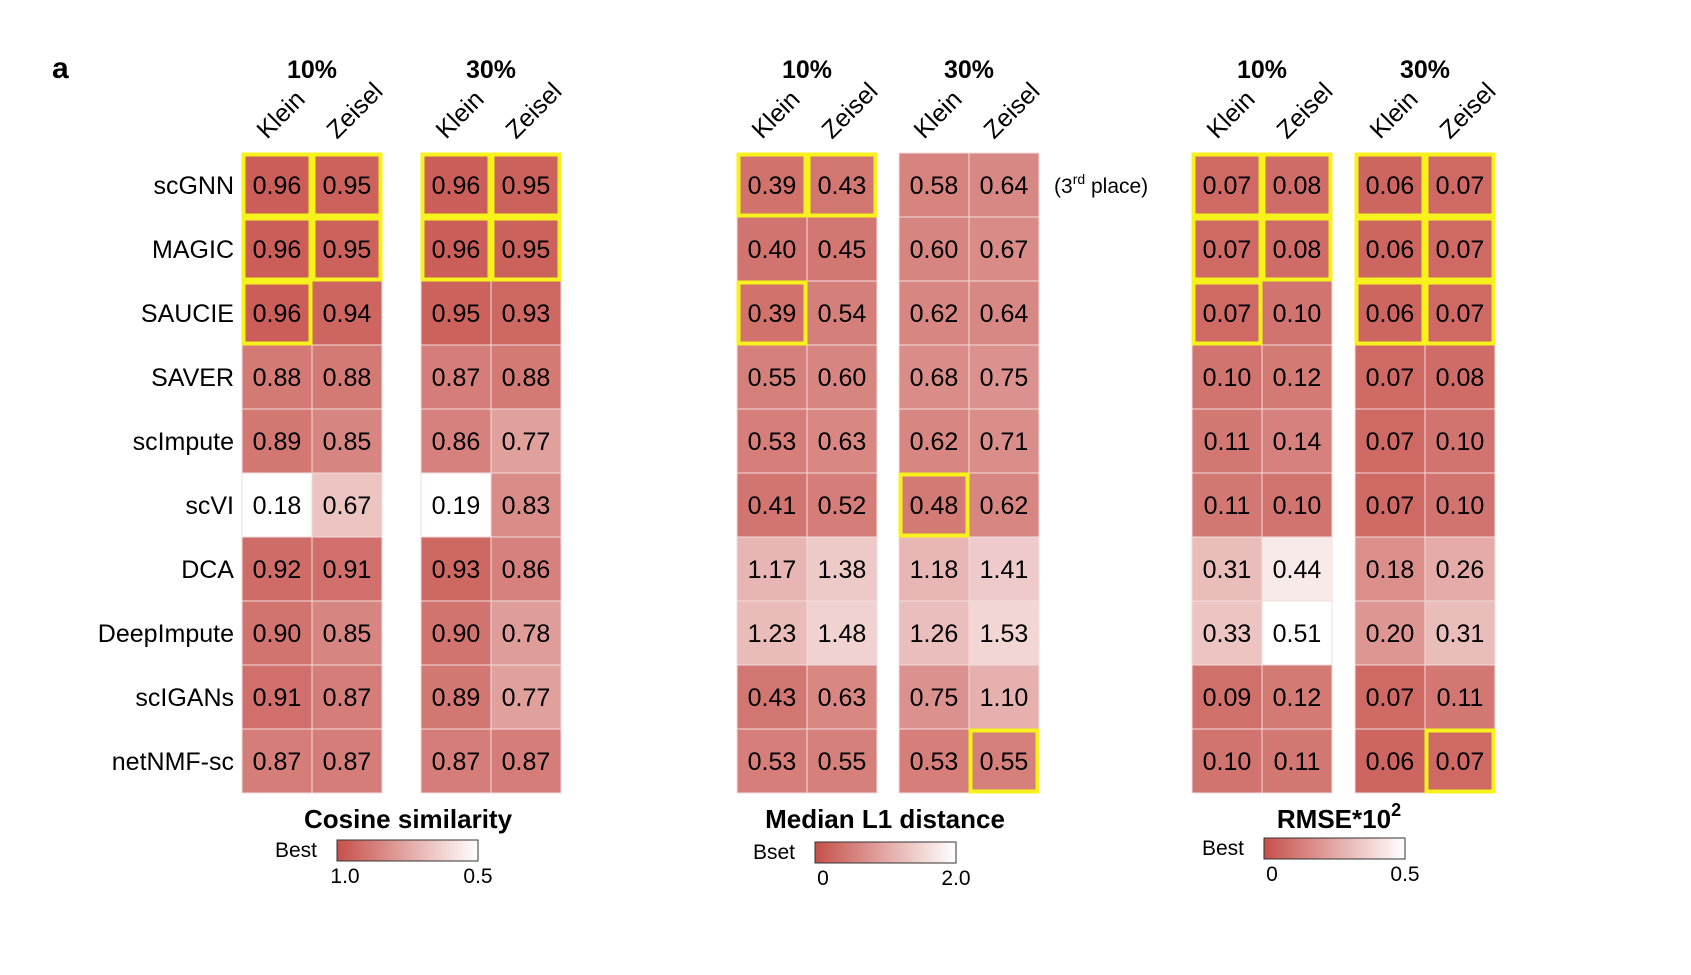  What do you see at coordinates (1460, 378) in the screenshot?
I see `cell-value: 0.08` at bounding box center [1460, 378].